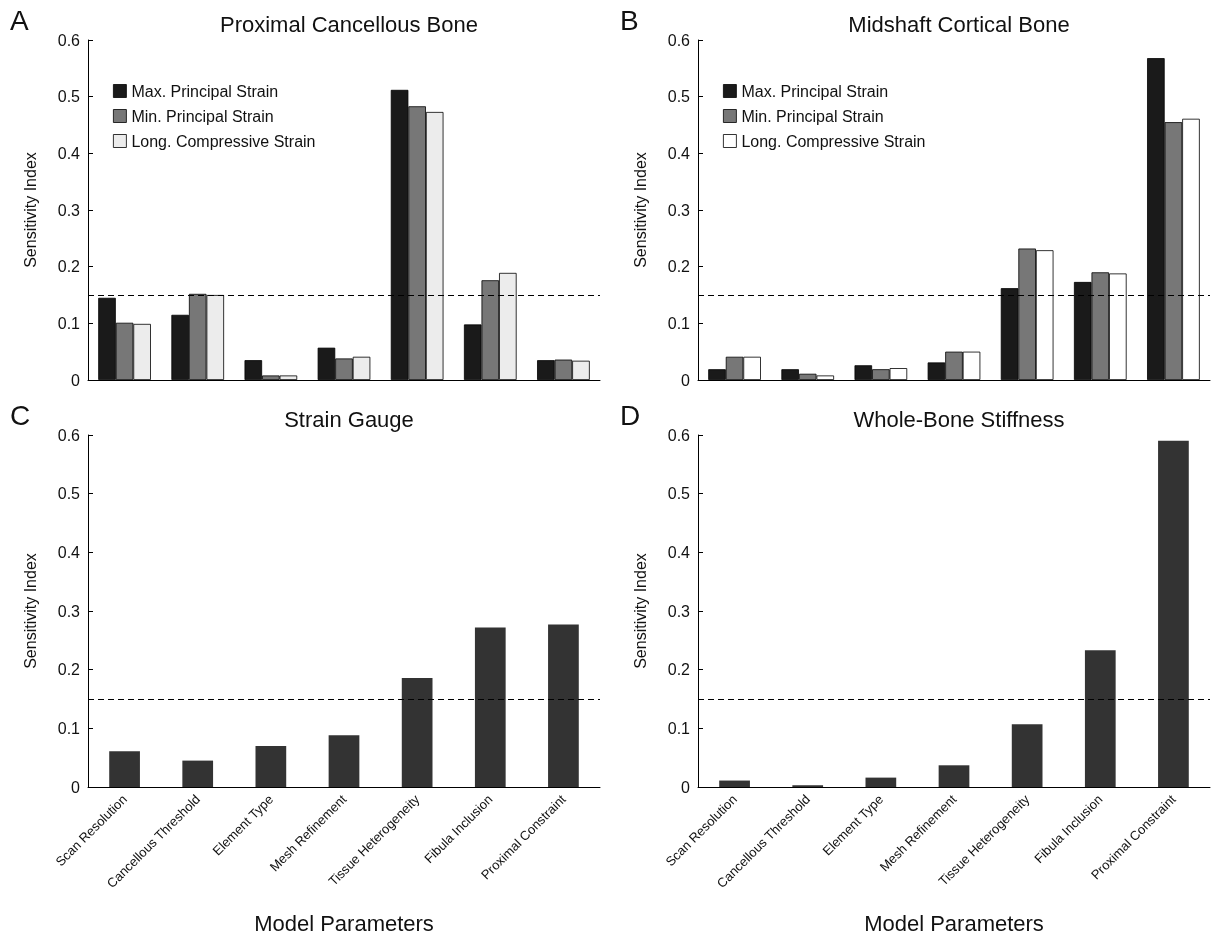  I want to click on chart-title: Midshaft Cortical Bone, so click(959, 24).